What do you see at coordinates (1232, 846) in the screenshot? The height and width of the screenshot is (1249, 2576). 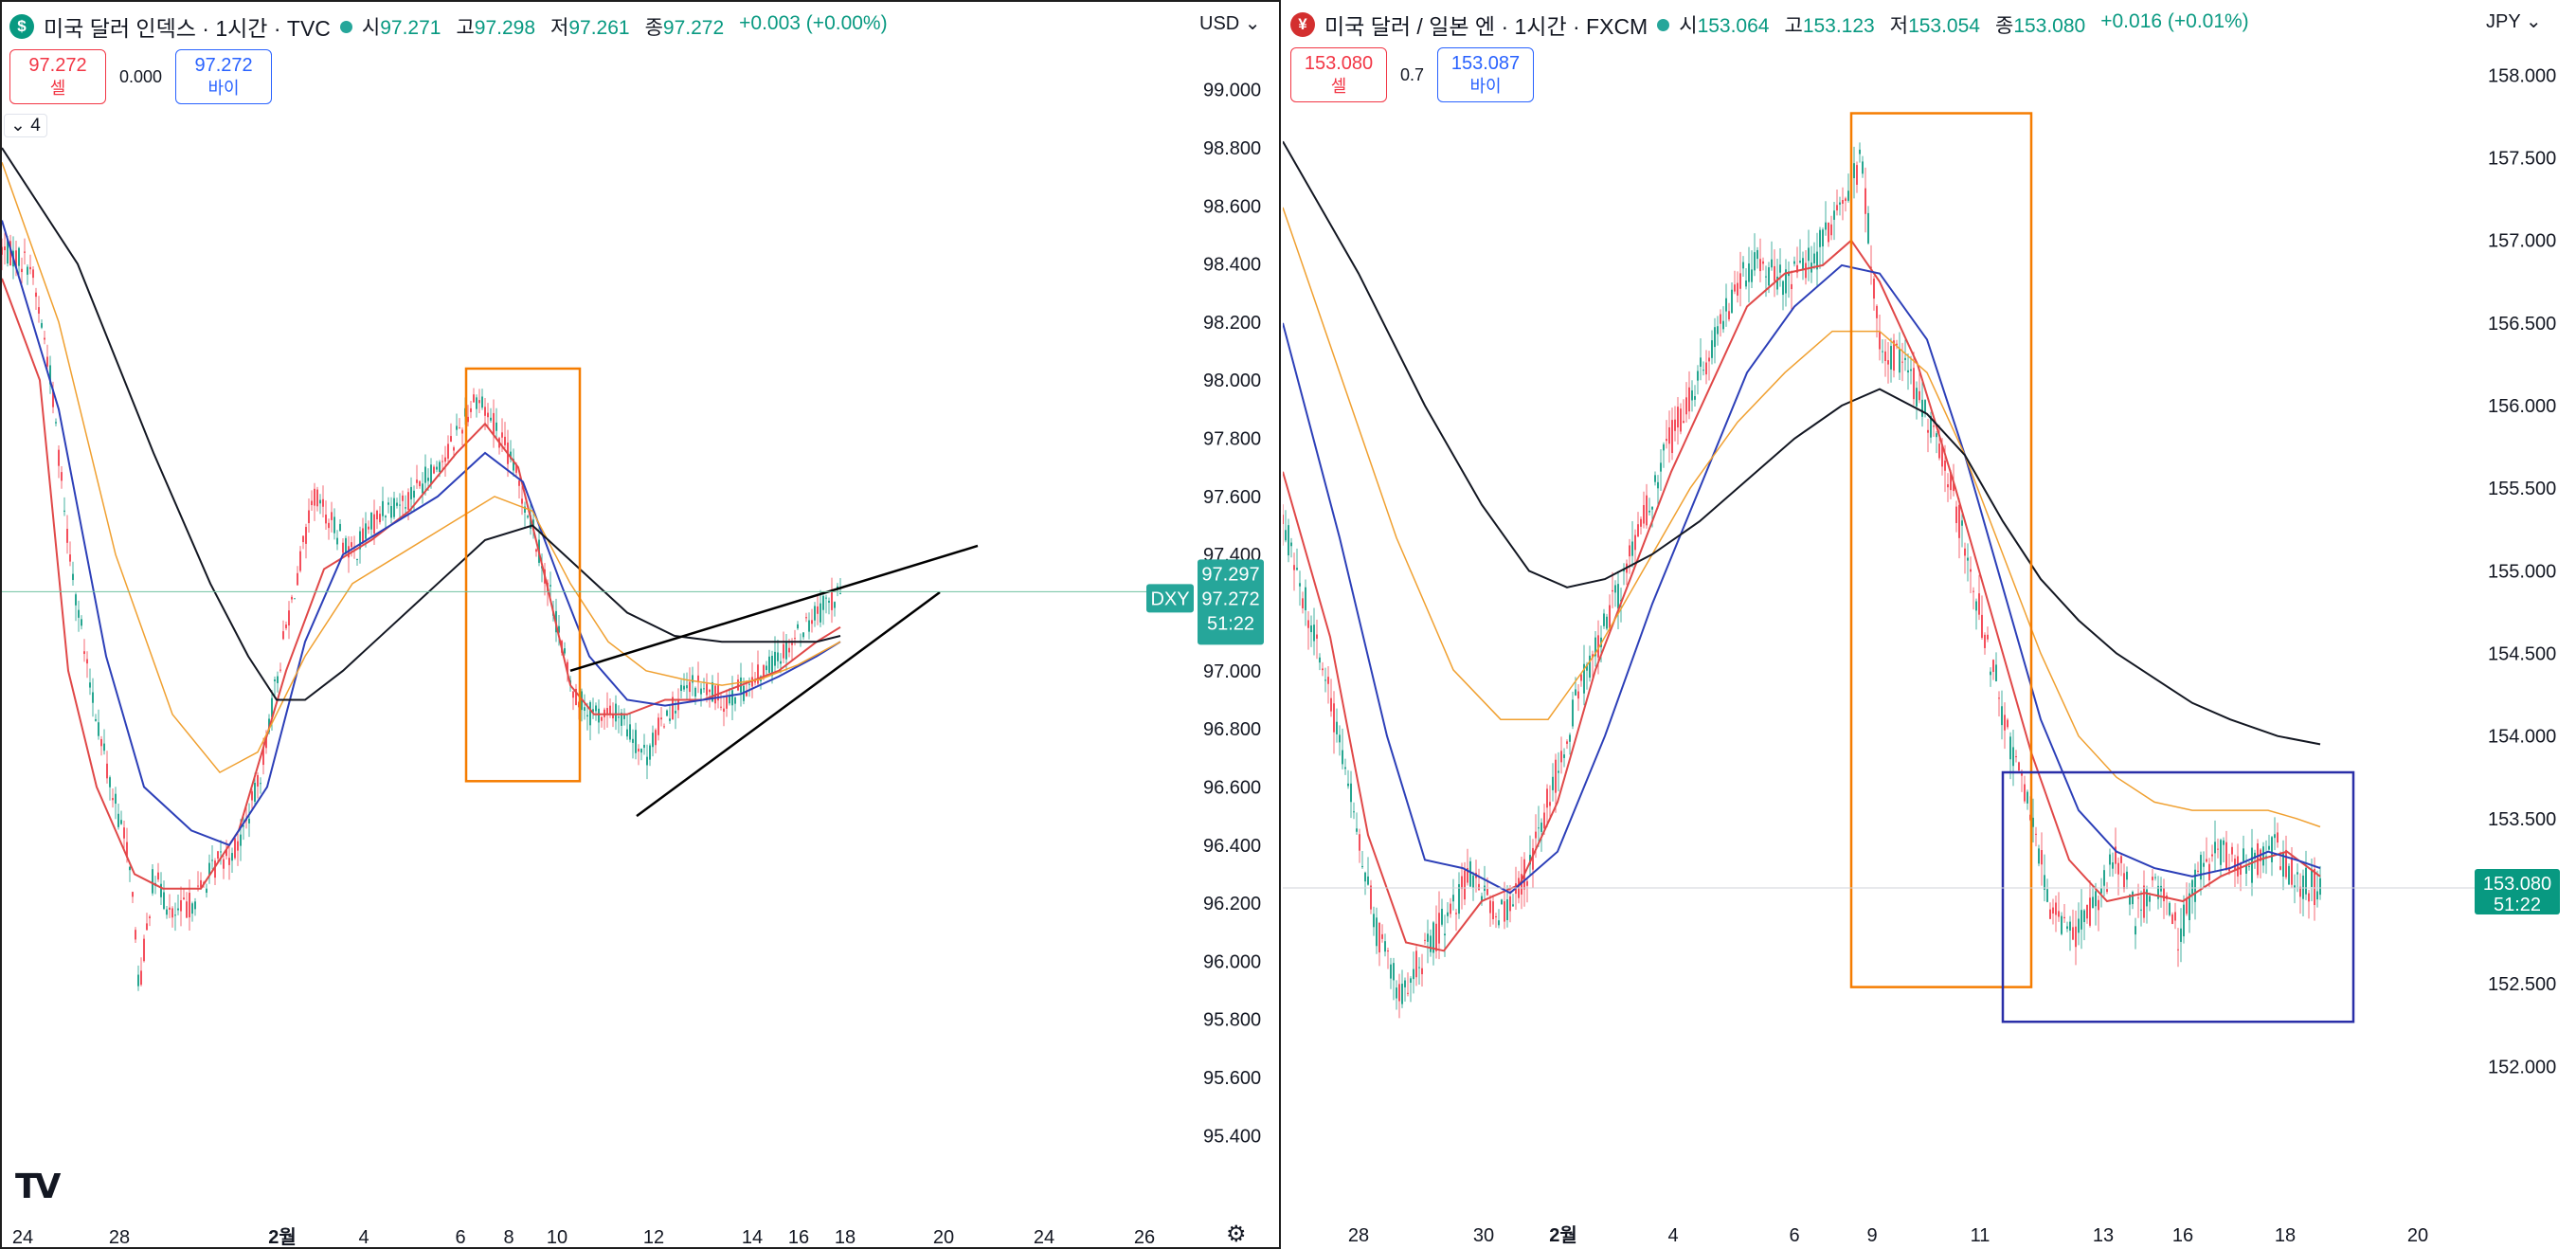 I see `y-tick-label: 96.400` at bounding box center [1232, 846].